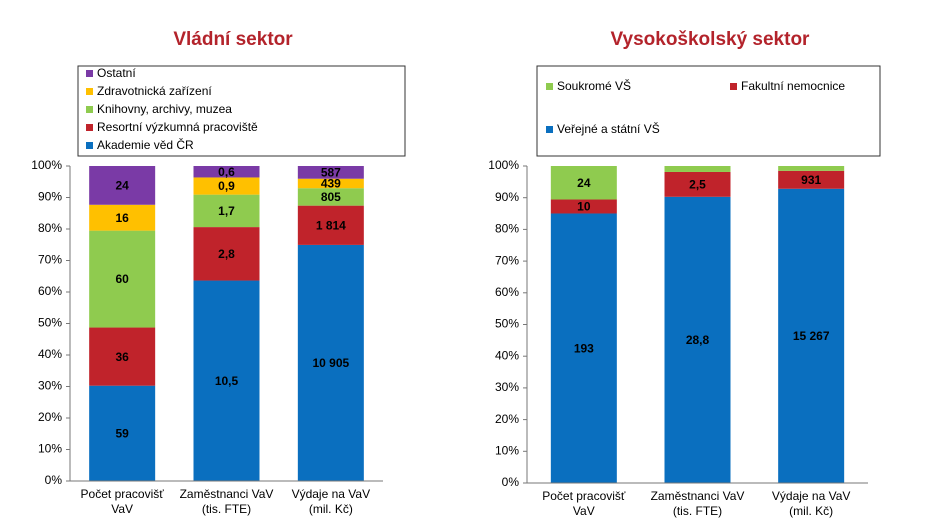 The height and width of the screenshot is (526, 936). I want to click on data-label: 36, so click(122, 357).